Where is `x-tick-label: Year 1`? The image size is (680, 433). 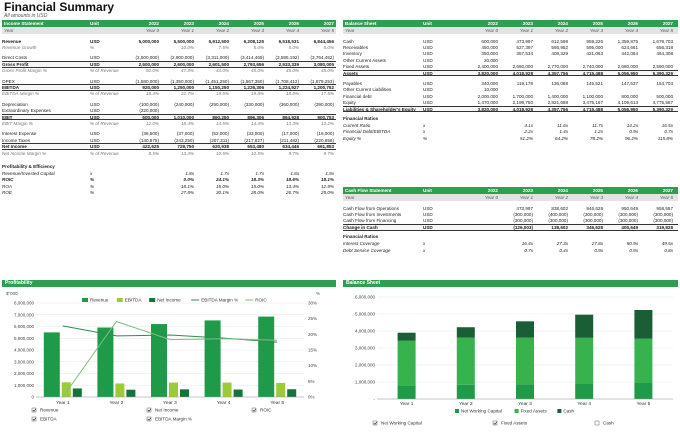 x-tick-label: Year 1 is located at coordinates (63, 403).